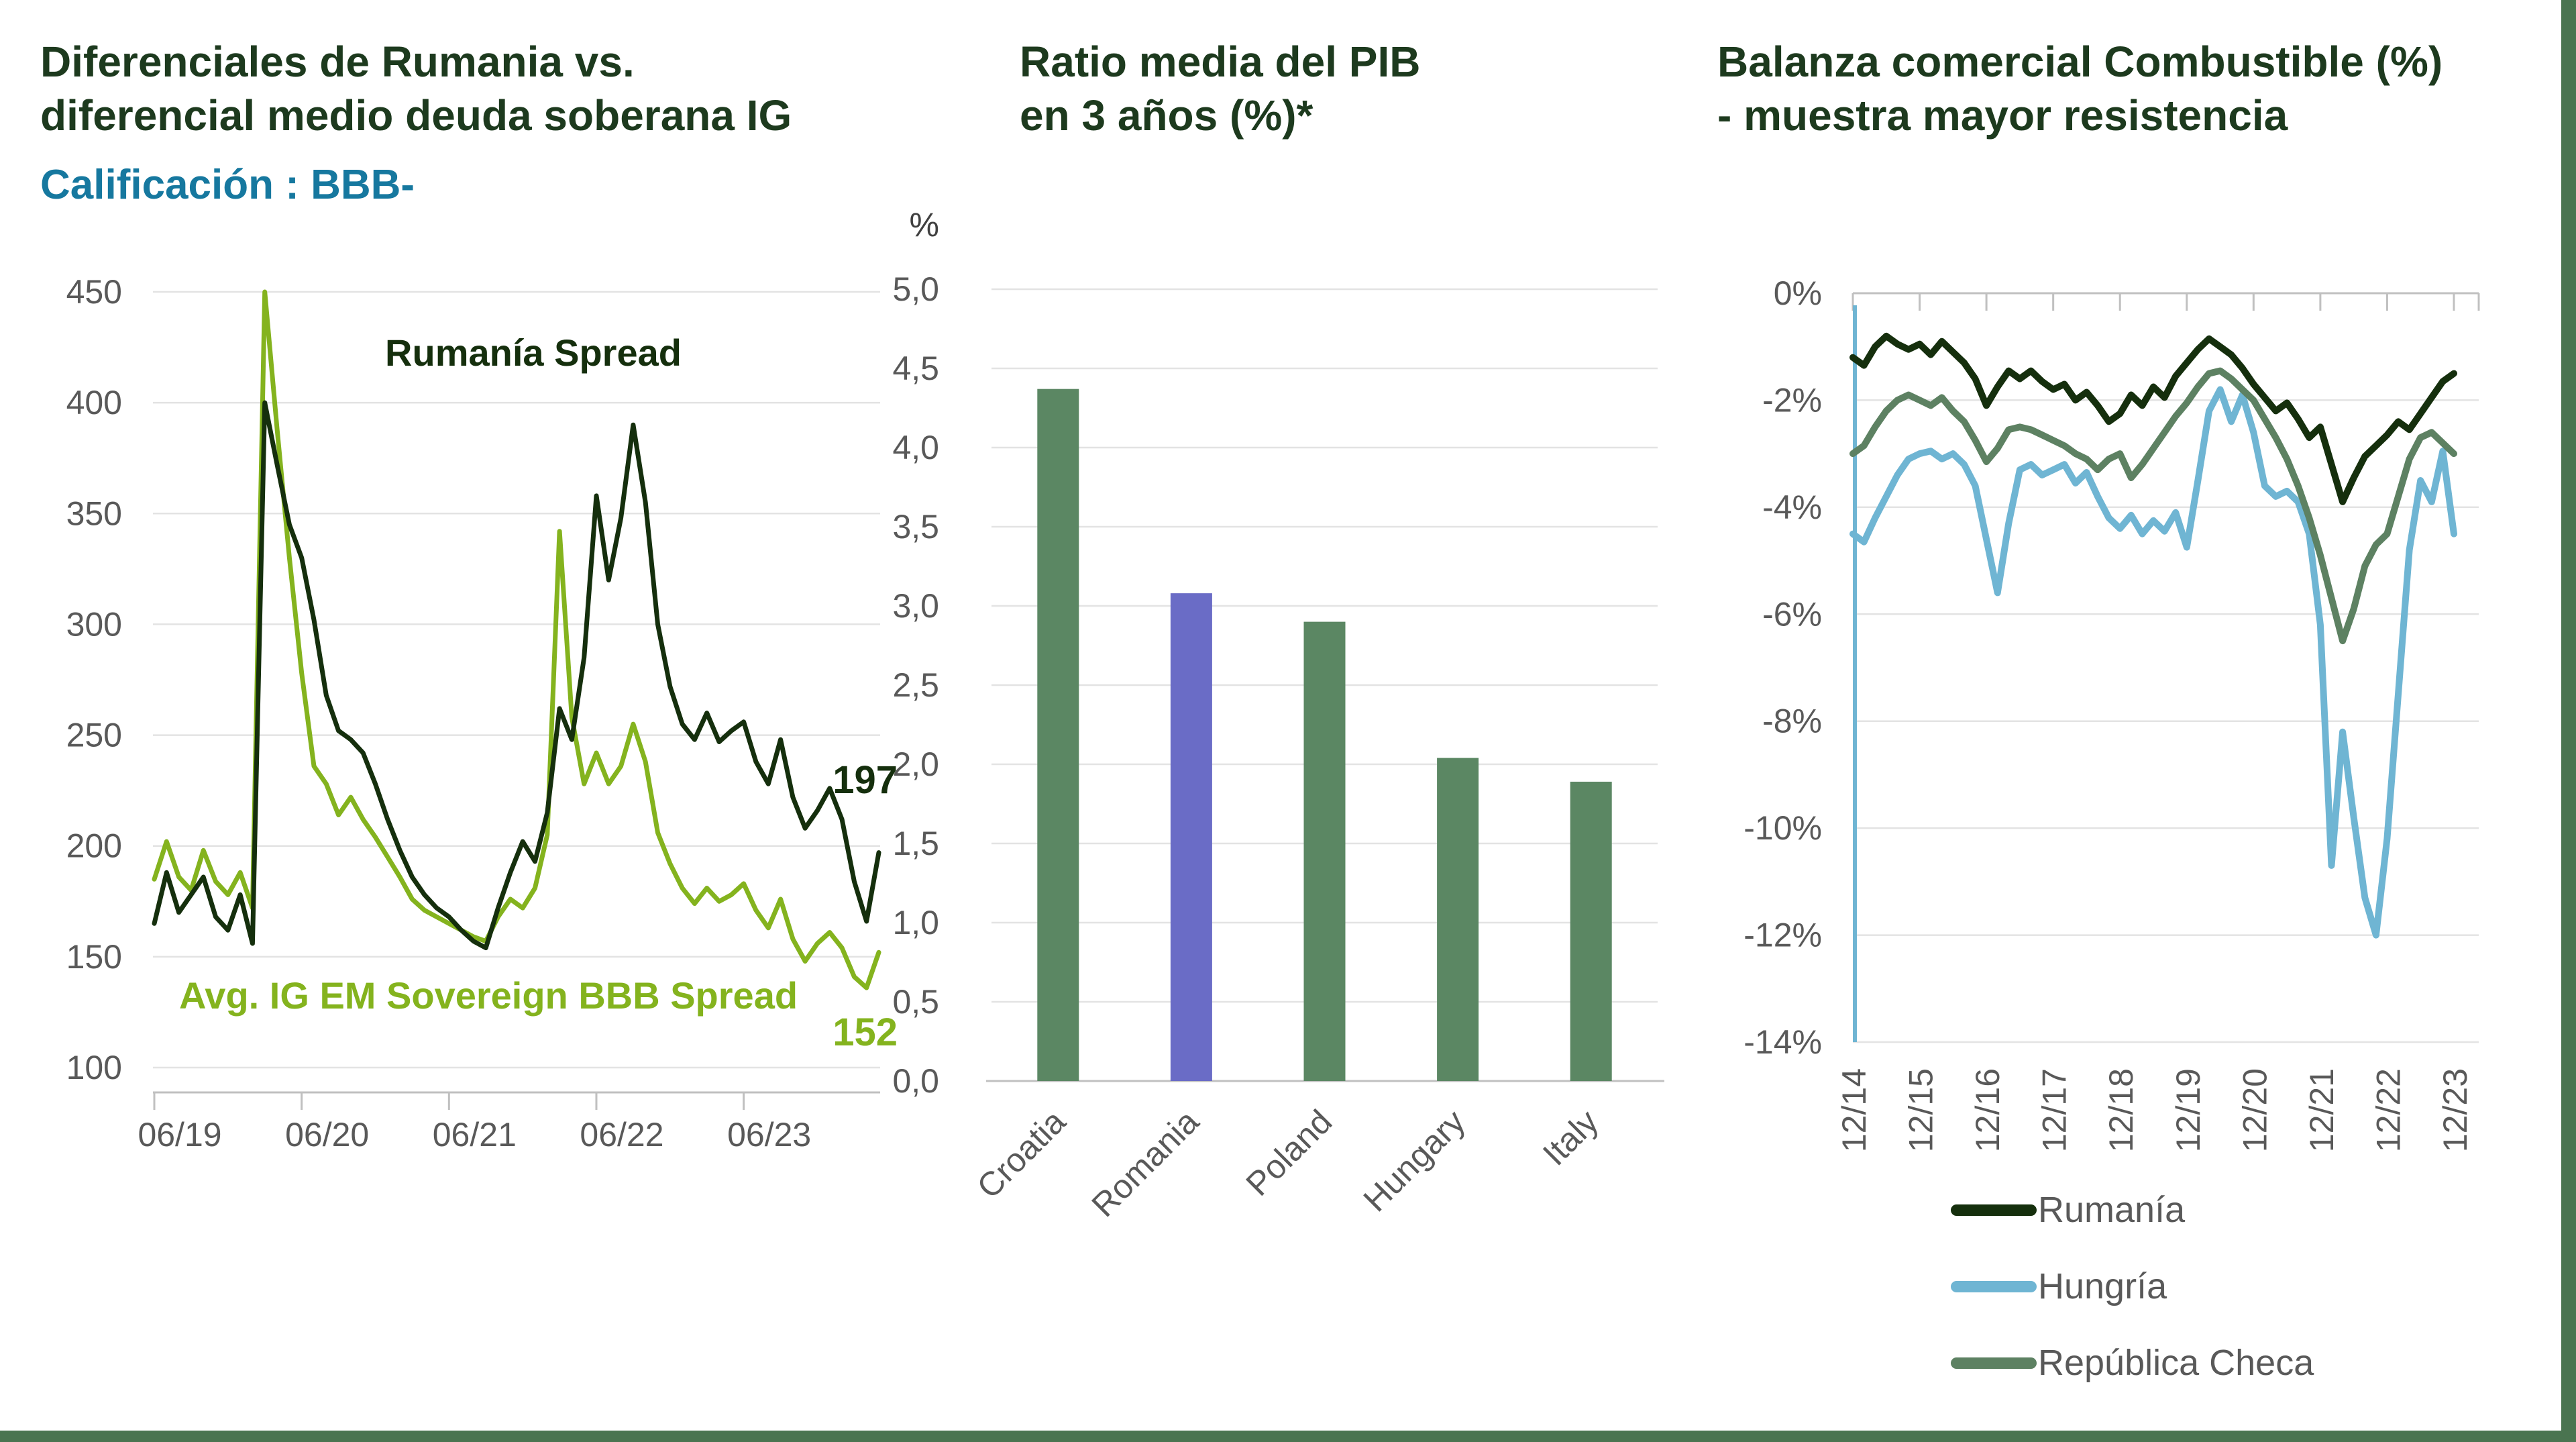 The height and width of the screenshot is (1442, 2576). I want to click on bar-italy, so click(1591, 931).